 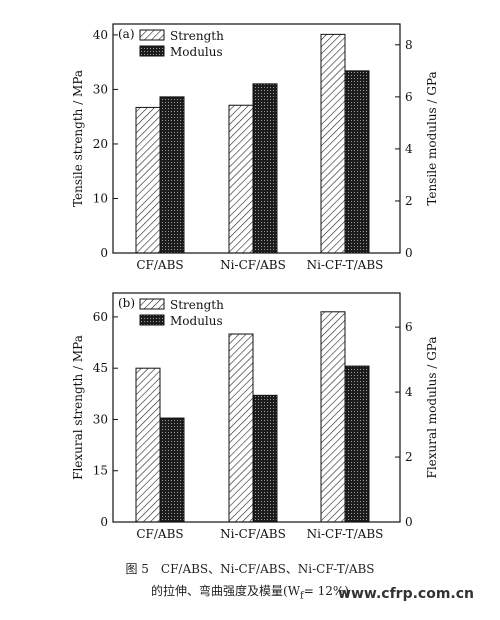 I want to click on panel-label: (b), so click(x=126, y=303).